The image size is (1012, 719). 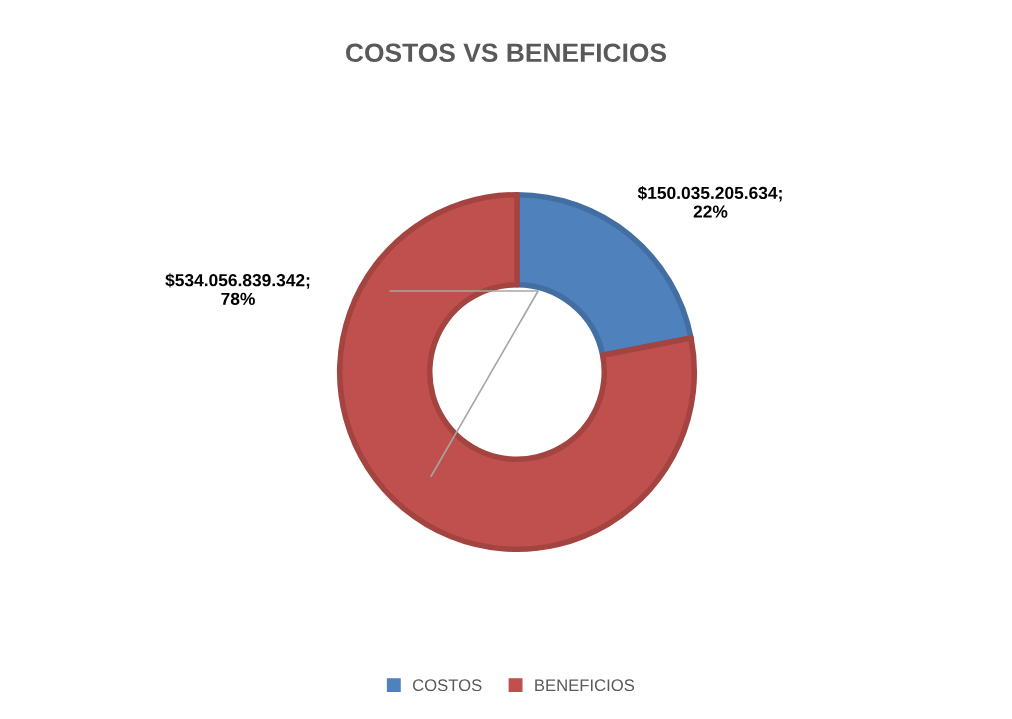 What do you see at coordinates (585, 685) in the screenshot?
I see `legend-label: BENEFICIOS` at bounding box center [585, 685].